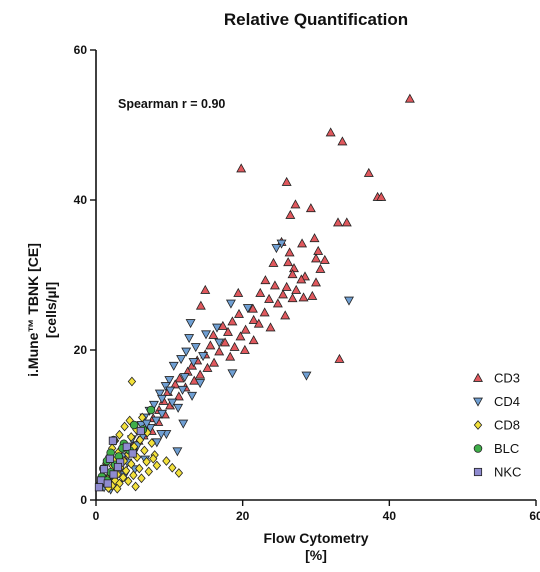 The height and width of the screenshot is (572, 540). I want to click on y-axis-unit: [cells/µl], so click(51, 310).